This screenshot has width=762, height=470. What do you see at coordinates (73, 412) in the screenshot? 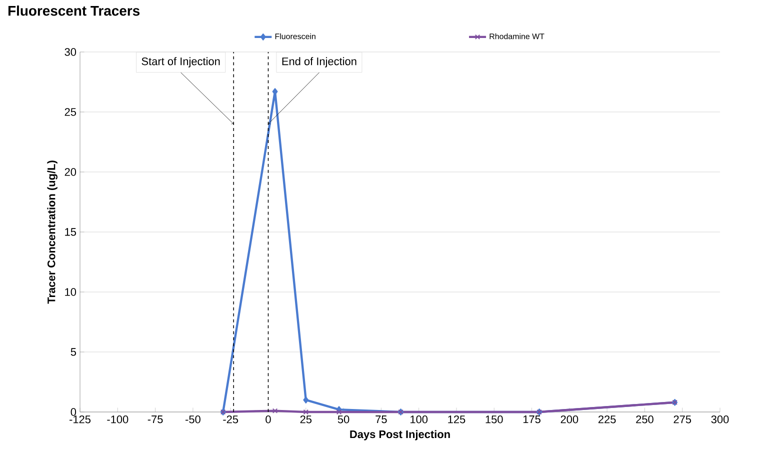
I see `y-tick-label: 0` at bounding box center [73, 412].